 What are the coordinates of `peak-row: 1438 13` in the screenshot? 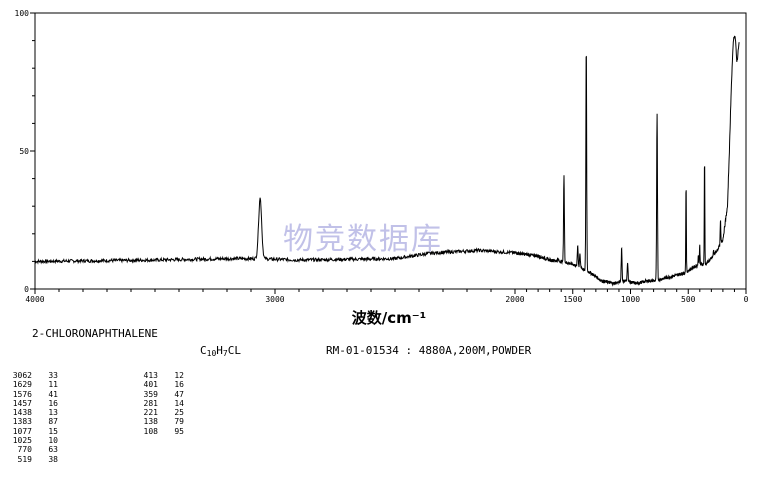 It's located at (31, 412).